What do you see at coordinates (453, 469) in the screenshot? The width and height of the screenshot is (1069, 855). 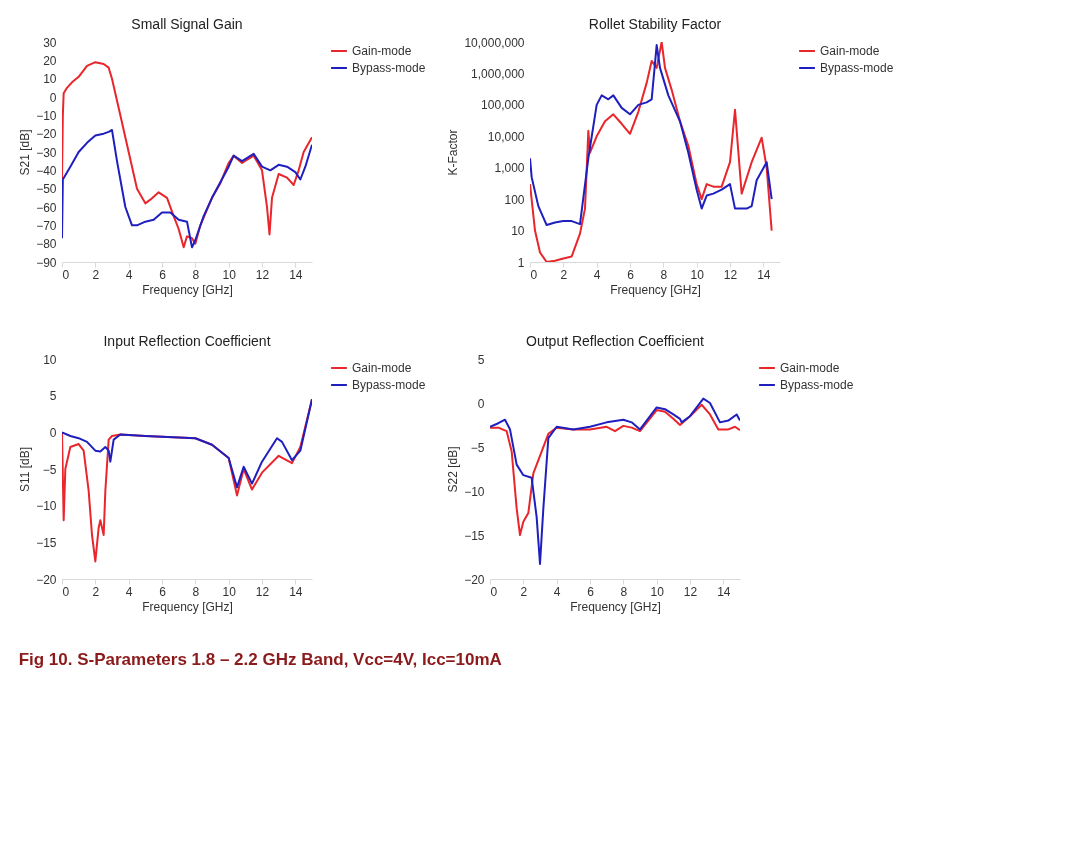 I see `y-axis-title: S22 [dB]` at bounding box center [453, 469].